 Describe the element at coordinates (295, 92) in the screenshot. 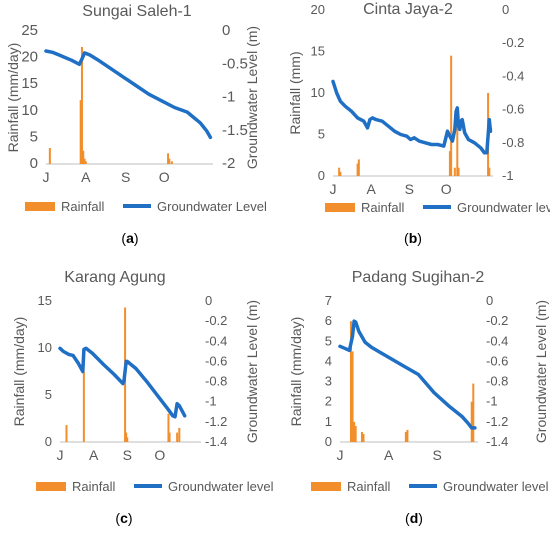

I see `y-left-axis-title: Rainfall (mm)` at that location.